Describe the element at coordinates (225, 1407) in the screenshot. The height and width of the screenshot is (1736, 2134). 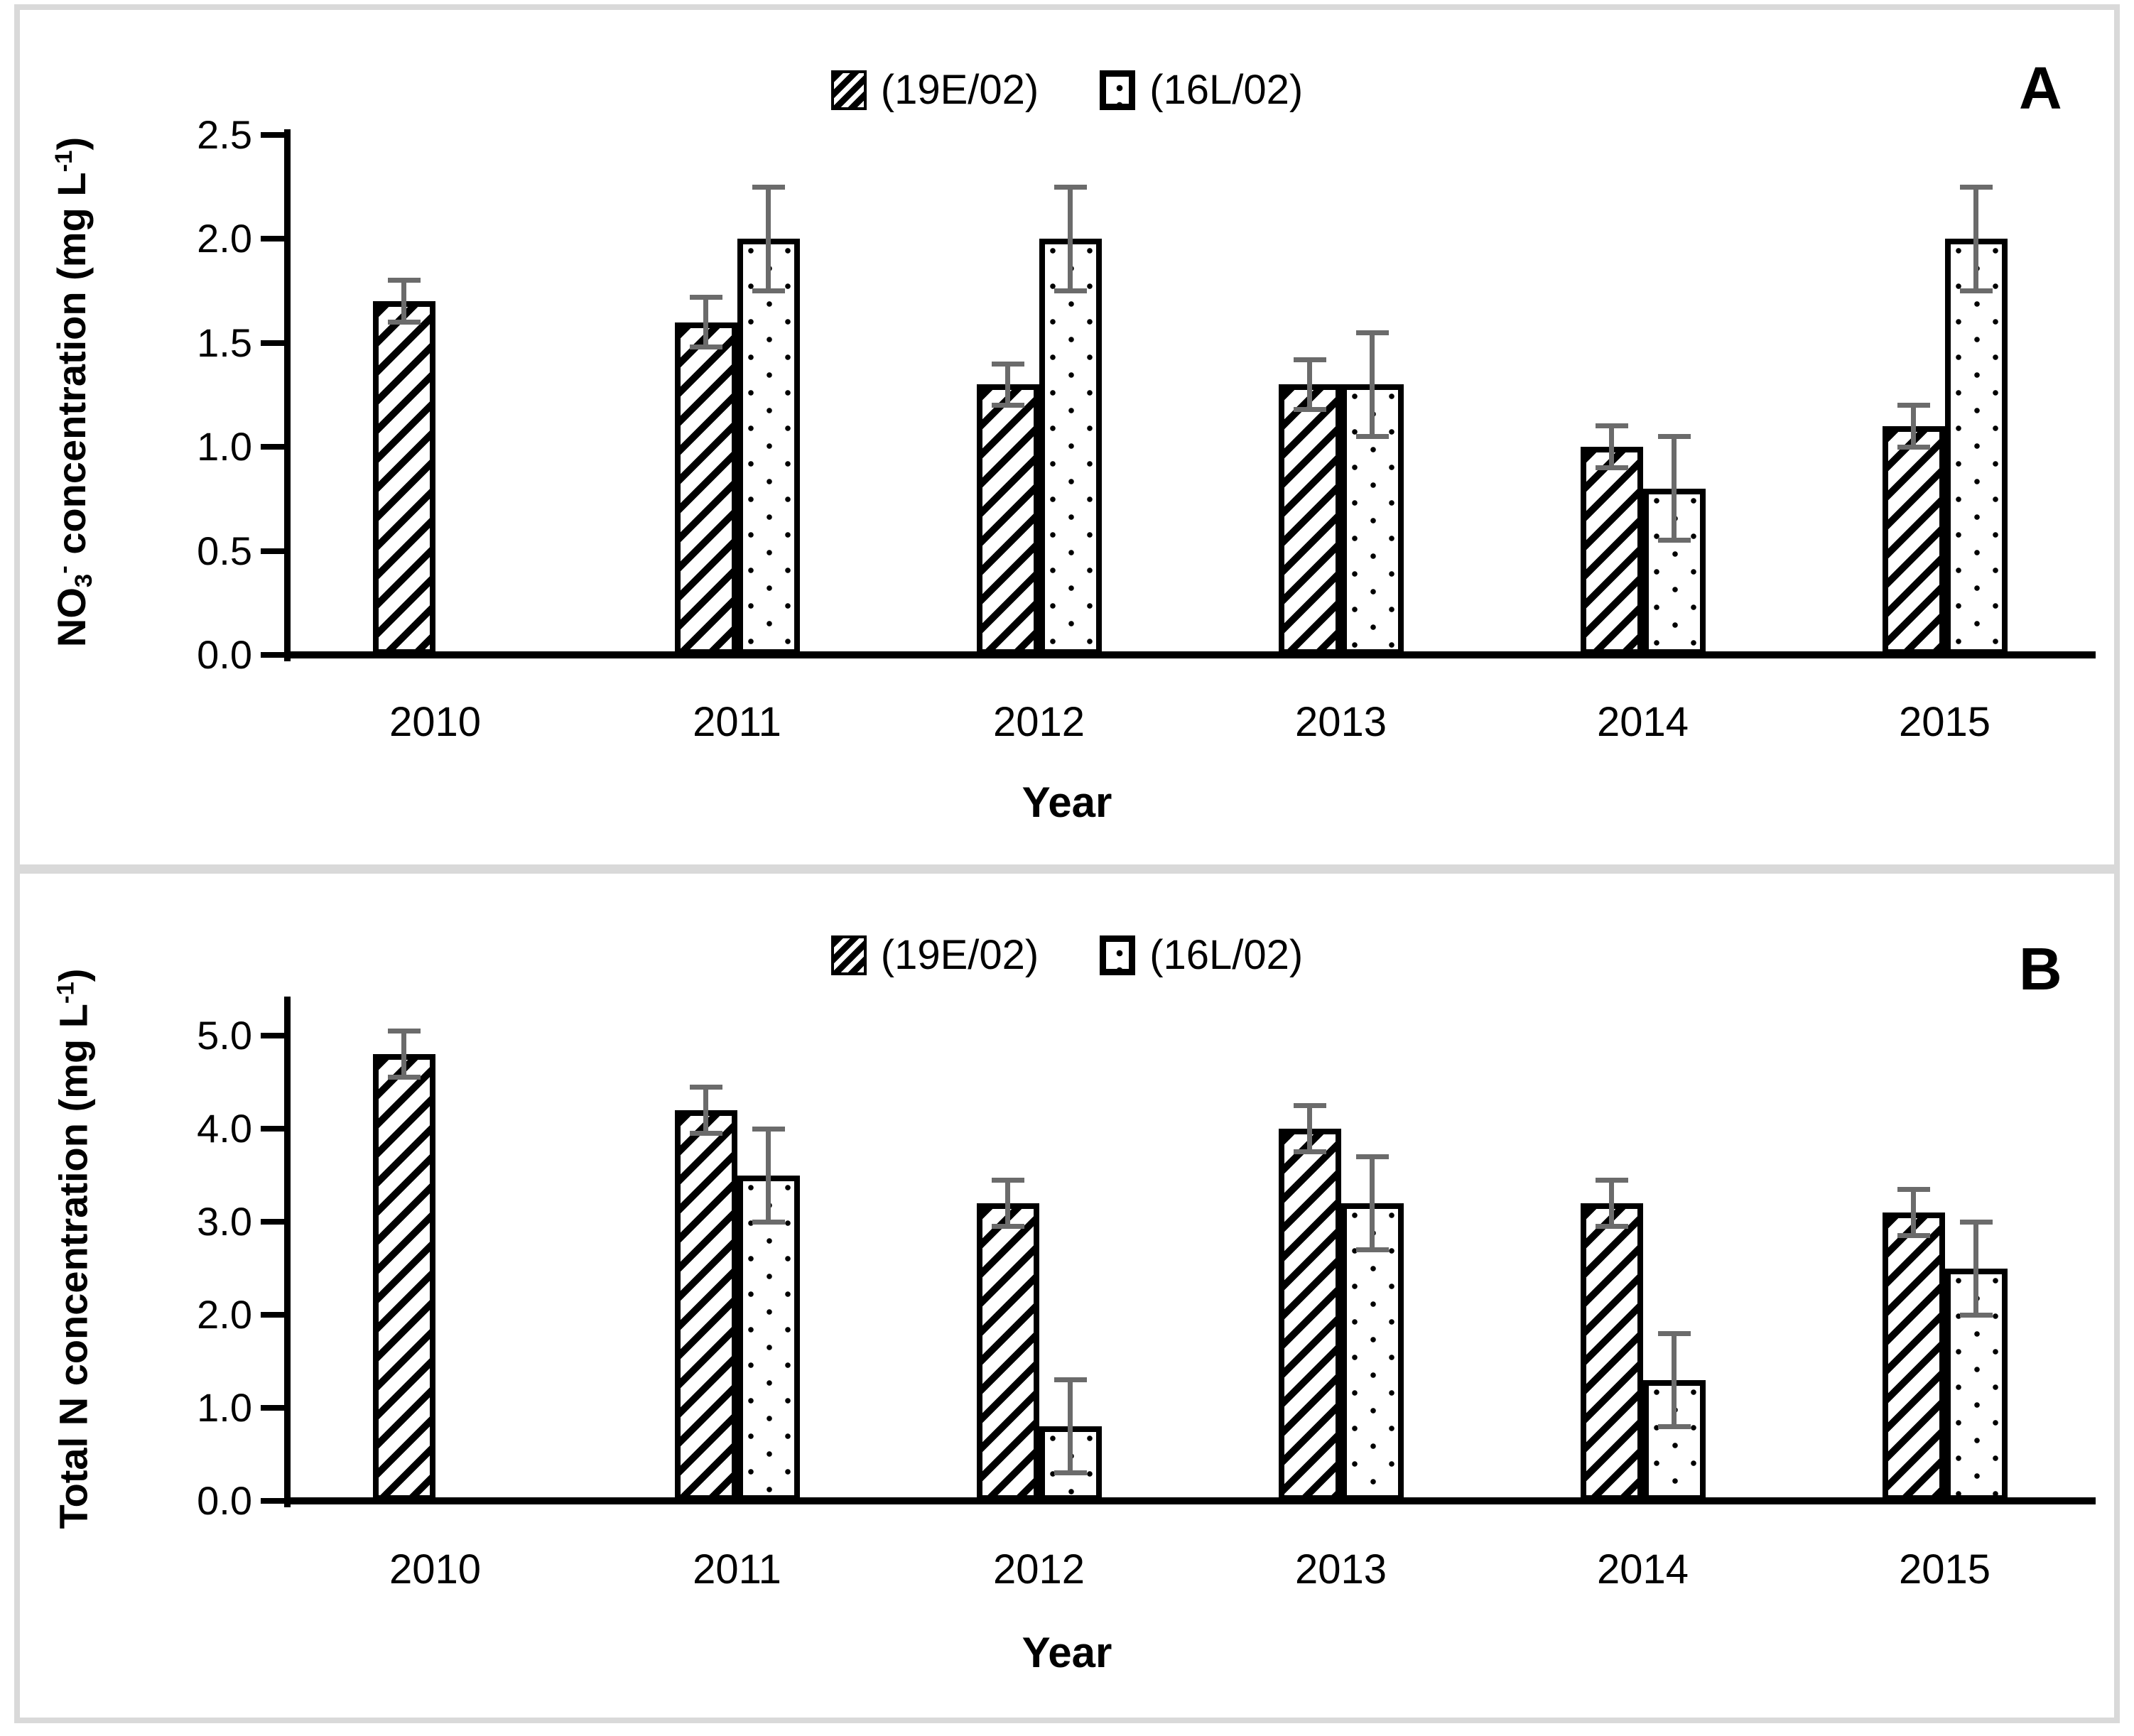
I see `y-tick-label: 1.0` at that location.